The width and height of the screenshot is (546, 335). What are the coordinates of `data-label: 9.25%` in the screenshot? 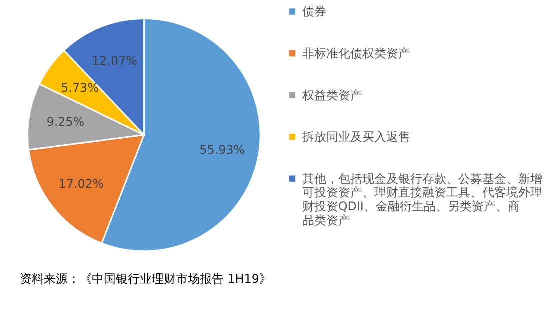 It's located at (65, 122).